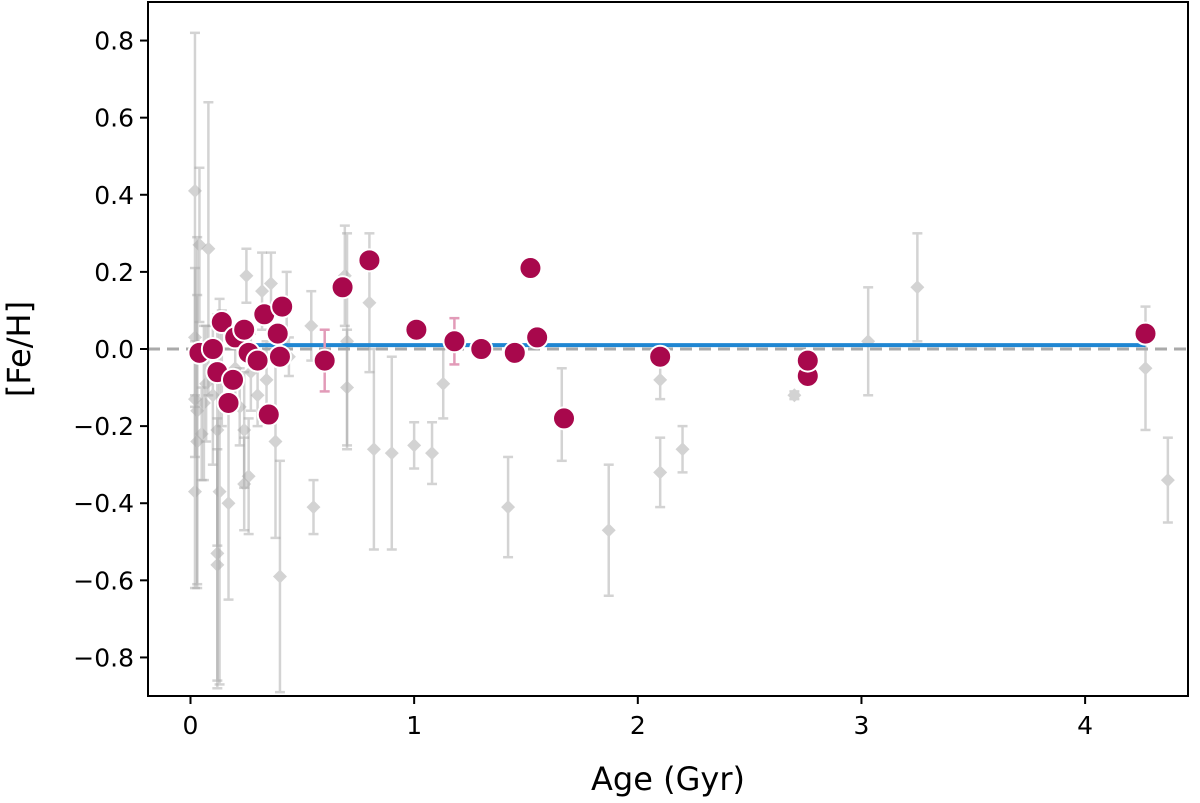 The height and width of the screenshot is (803, 1200). I want to click on y-tick-label: 0.2, so click(114, 272).